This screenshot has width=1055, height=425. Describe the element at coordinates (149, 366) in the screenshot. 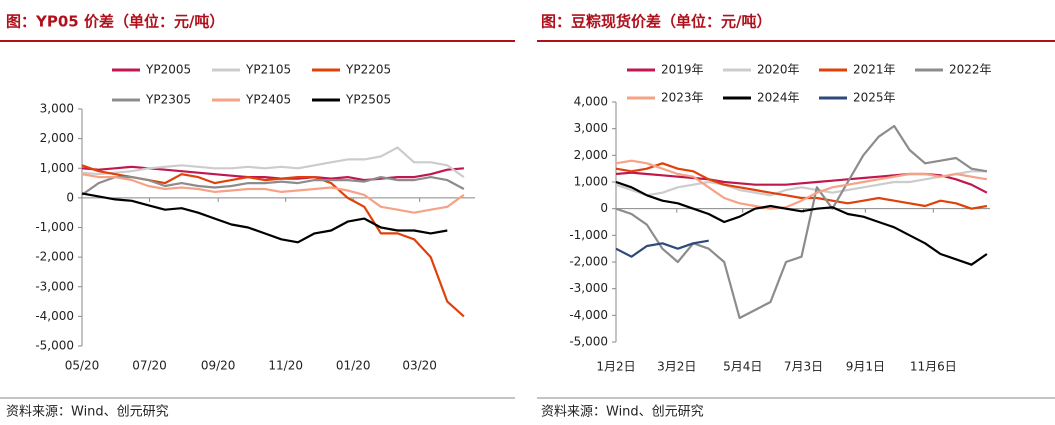

I see `x-tick-label: 07/20` at that location.